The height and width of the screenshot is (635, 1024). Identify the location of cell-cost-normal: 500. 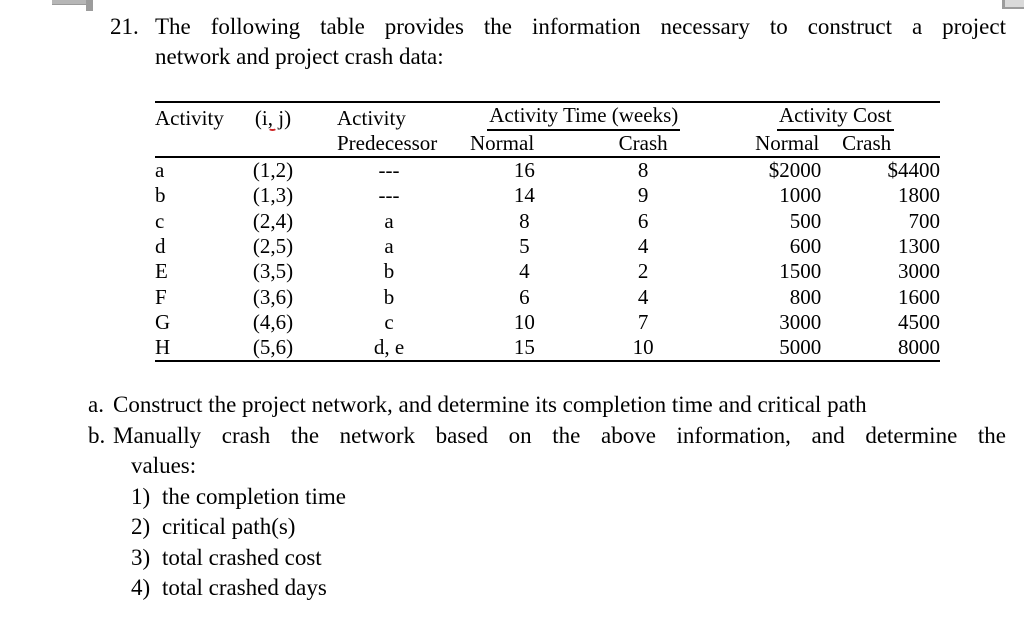
(805, 220).